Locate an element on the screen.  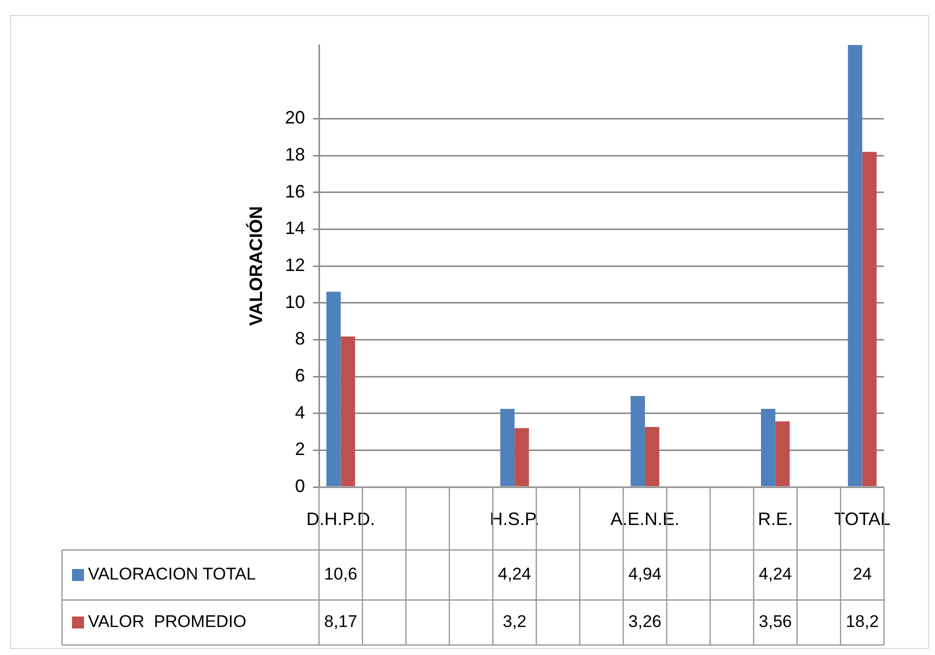
data-label: 24 is located at coordinates (862, 574).